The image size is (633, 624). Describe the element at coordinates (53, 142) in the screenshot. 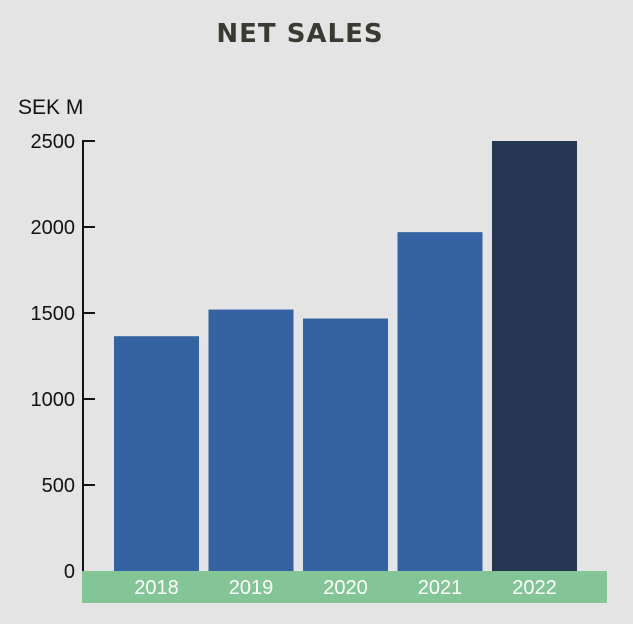

I see `y-tick-label-2500: 2500` at that location.